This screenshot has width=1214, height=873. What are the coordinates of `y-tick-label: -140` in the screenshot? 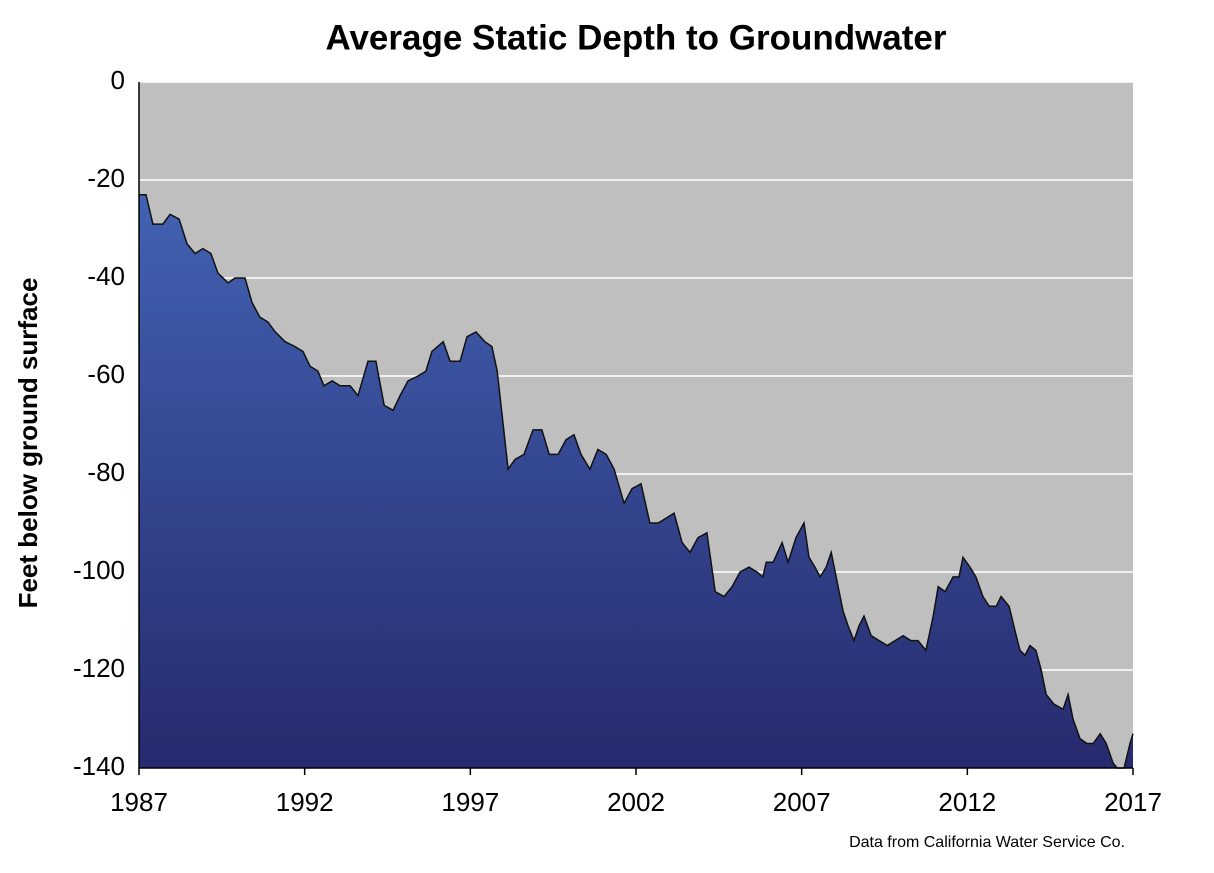 It's located at (99, 766).